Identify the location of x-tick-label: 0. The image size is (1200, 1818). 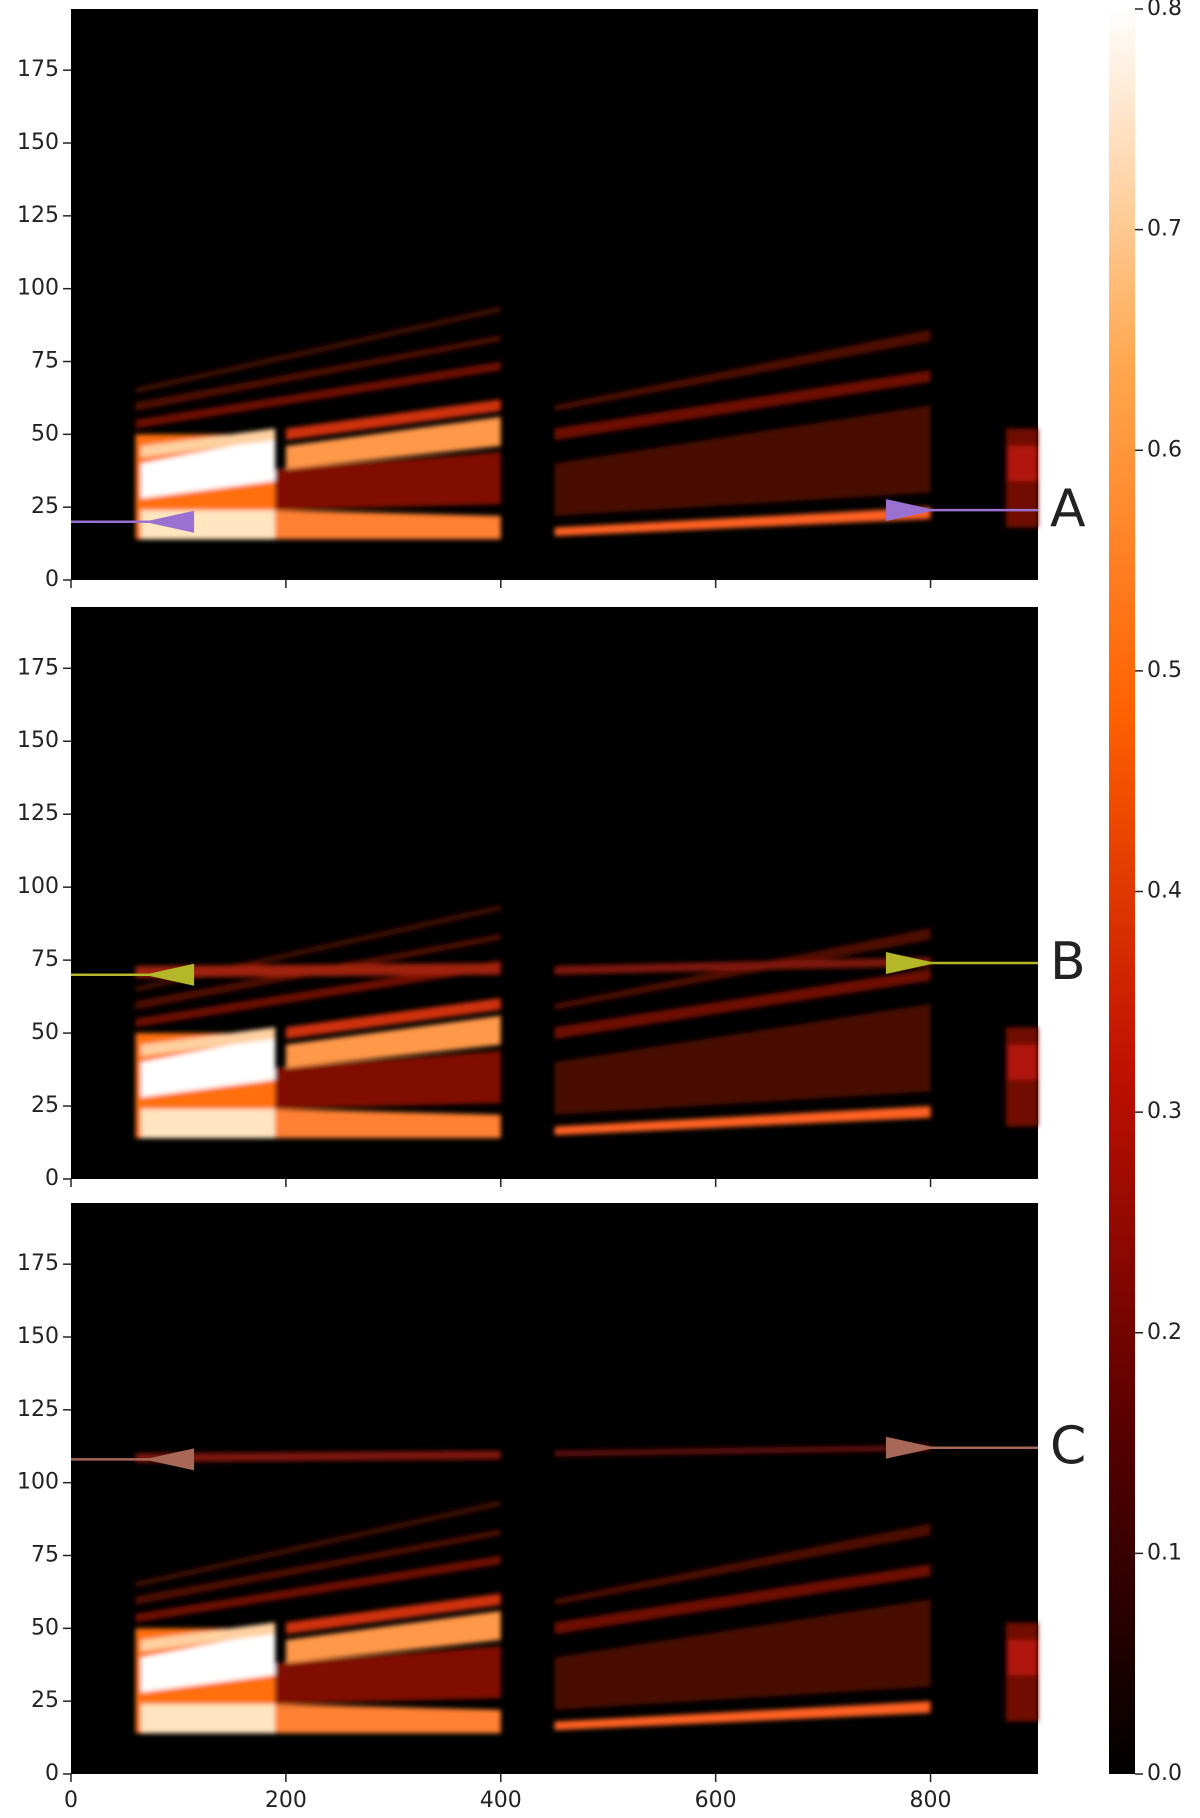
(71, 1800).